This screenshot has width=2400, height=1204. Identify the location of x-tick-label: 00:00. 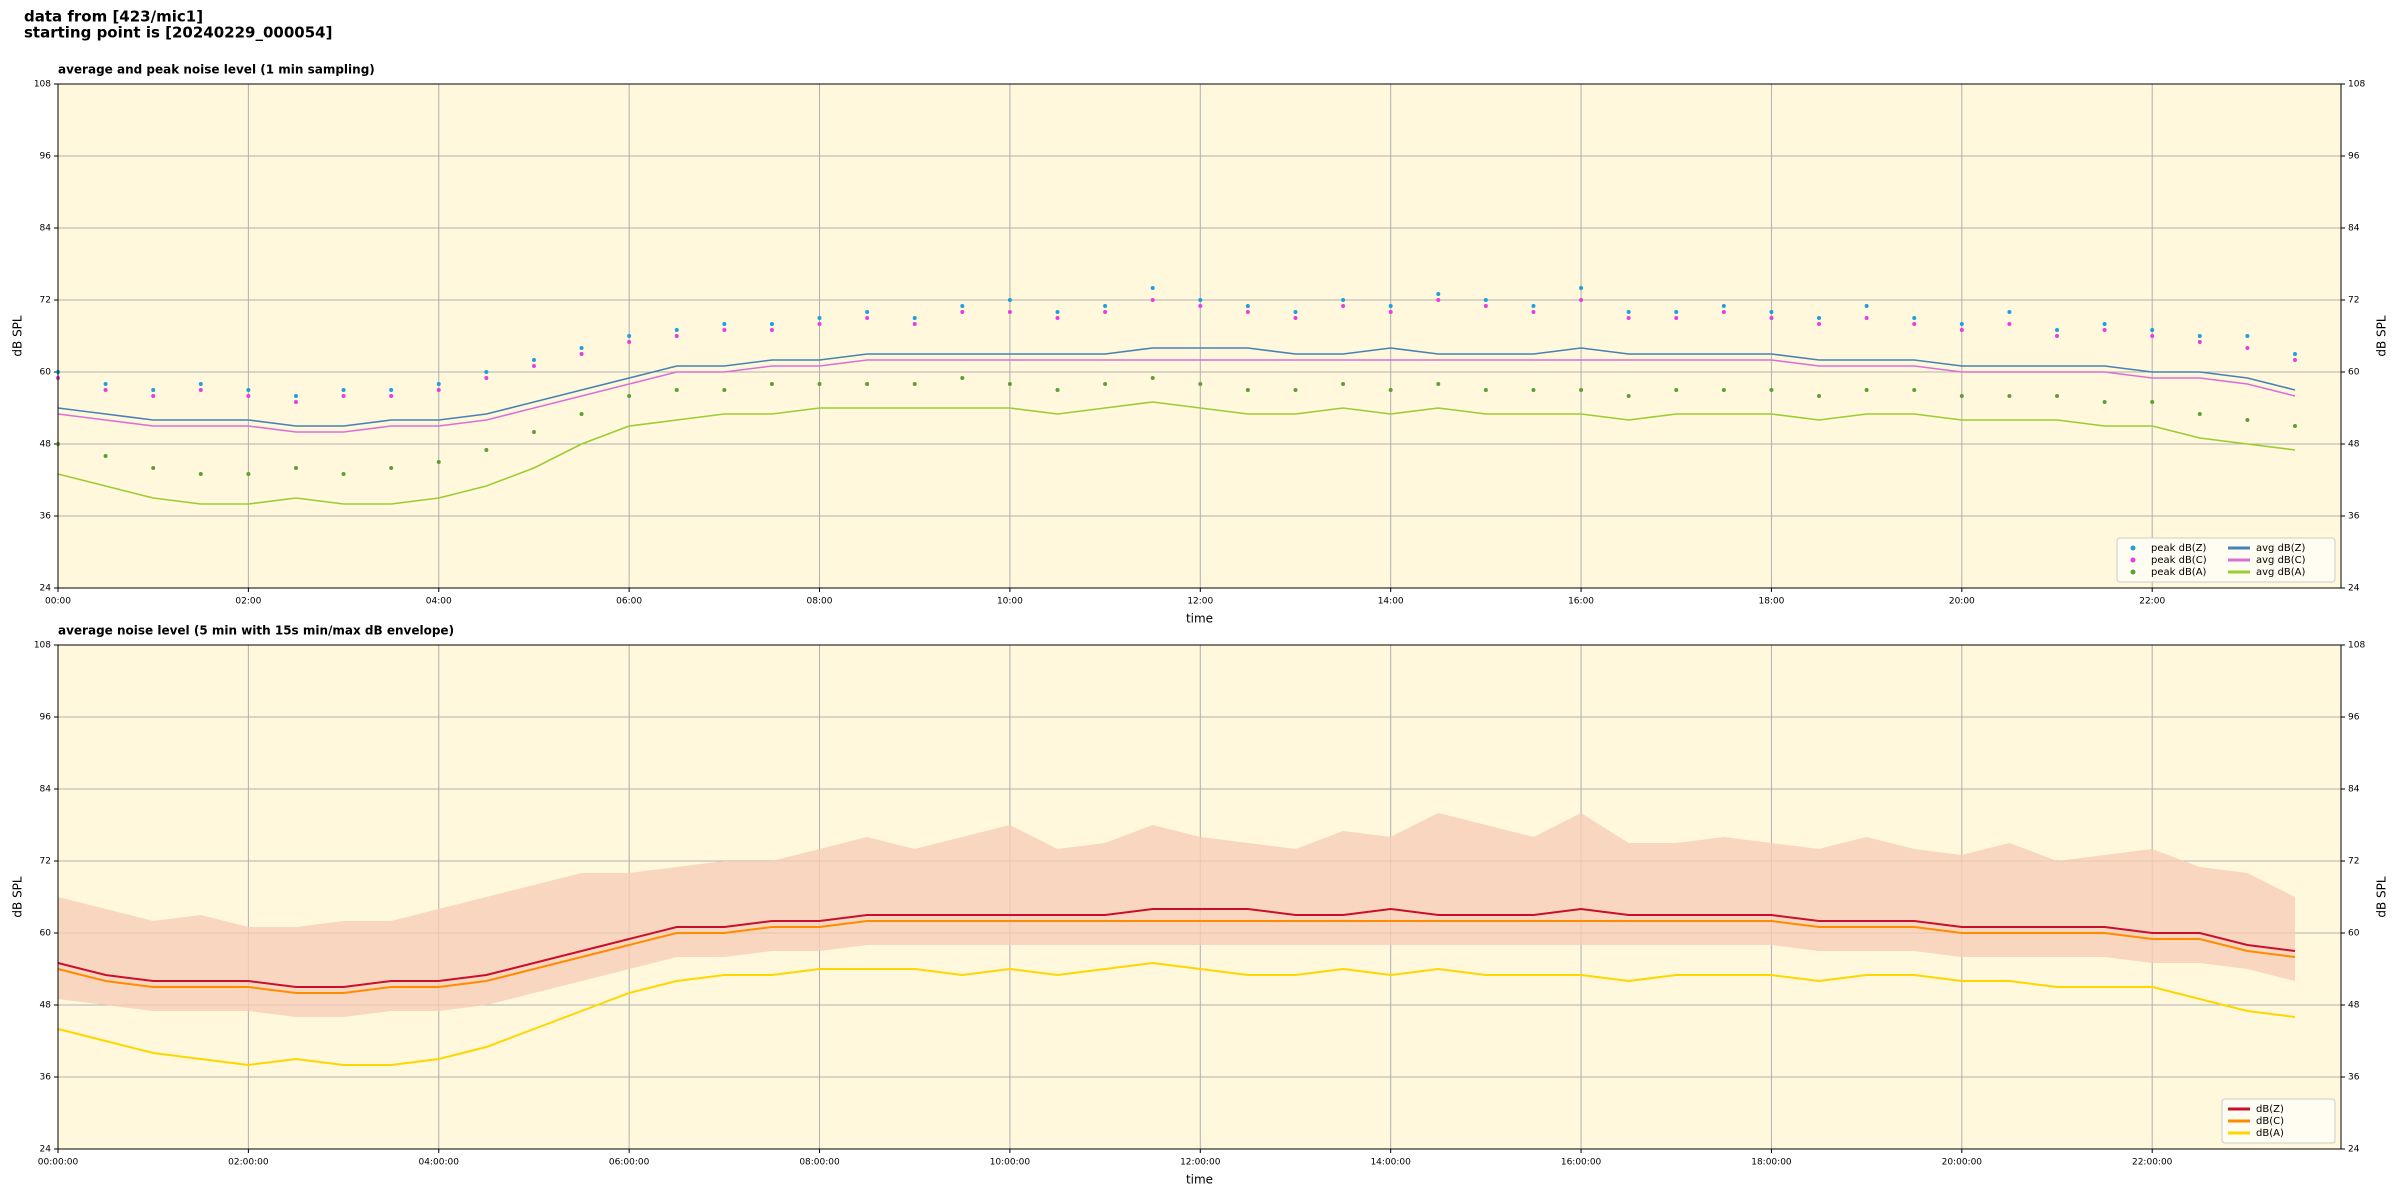
(58, 602).